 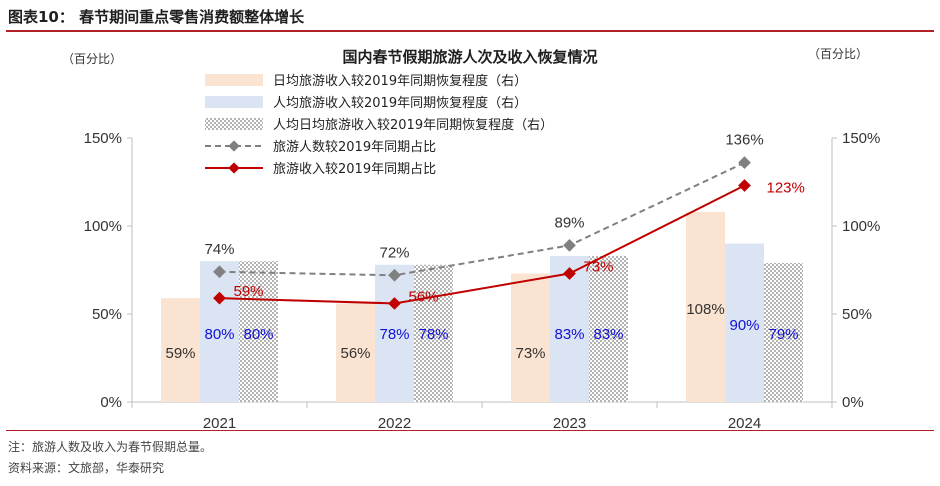 I want to click on bar-value-label: 79%, so click(x=783, y=334).